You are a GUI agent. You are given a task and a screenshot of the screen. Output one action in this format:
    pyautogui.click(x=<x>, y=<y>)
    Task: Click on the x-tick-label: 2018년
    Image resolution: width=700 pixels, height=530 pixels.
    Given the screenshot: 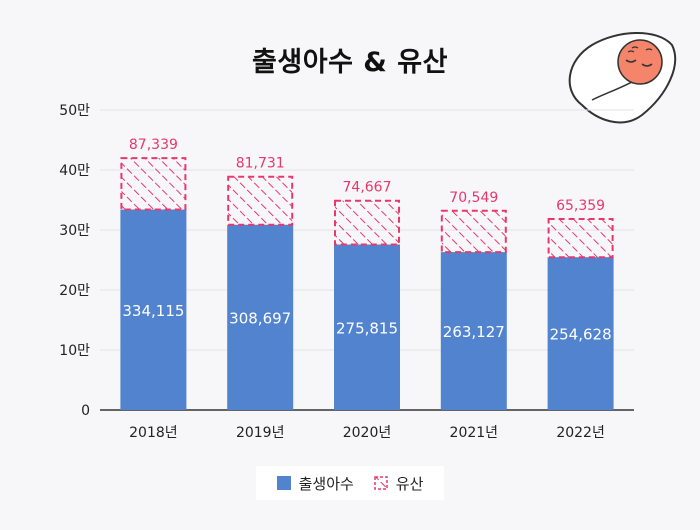 What is the action you would take?
    pyautogui.click(x=153, y=433)
    